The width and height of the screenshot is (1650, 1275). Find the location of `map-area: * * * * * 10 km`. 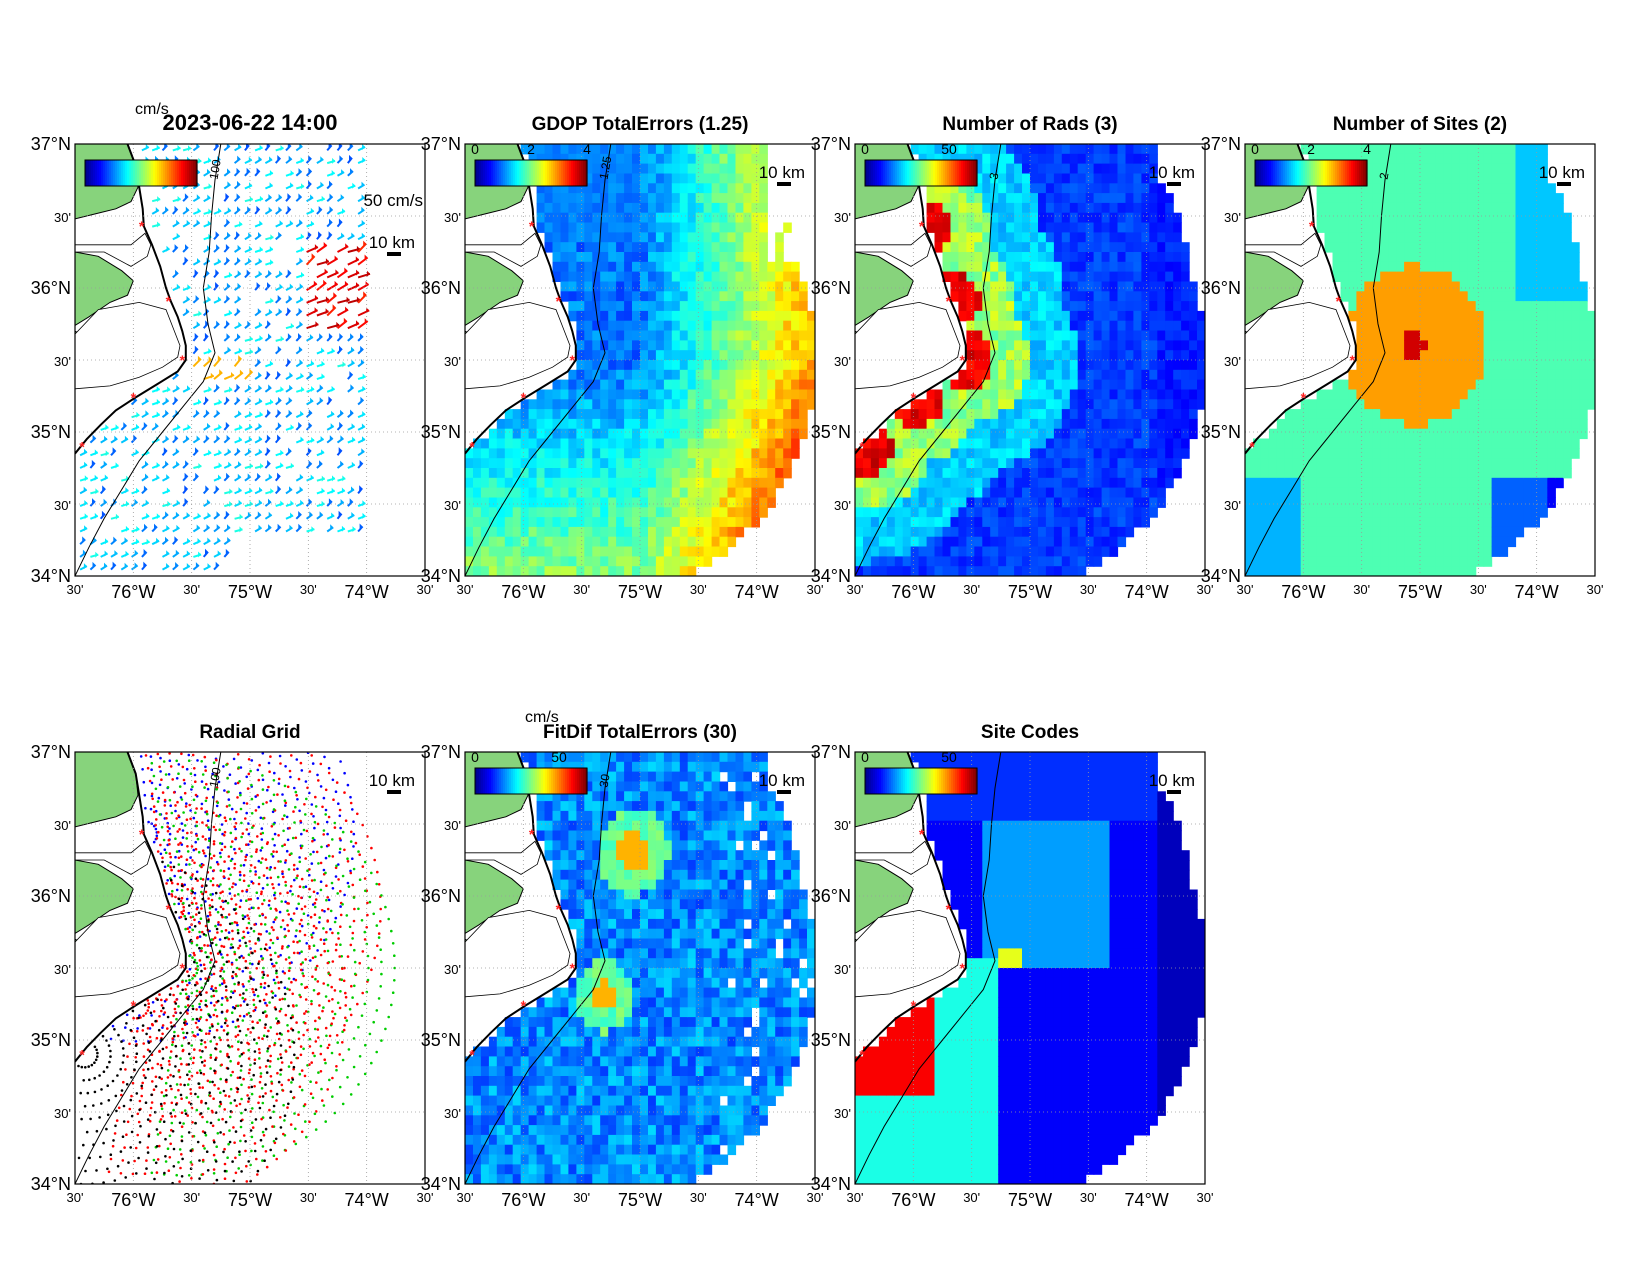

map-area: * * * * * 10 km is located at coordinates (1030, 968).